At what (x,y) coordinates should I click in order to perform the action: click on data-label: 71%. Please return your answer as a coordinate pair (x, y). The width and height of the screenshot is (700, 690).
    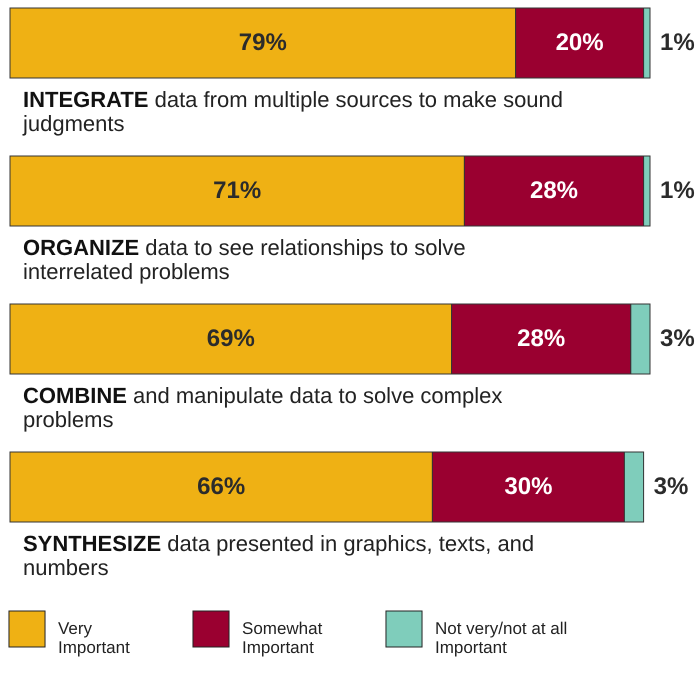
    Looking at the image, I should click on (237, 190).